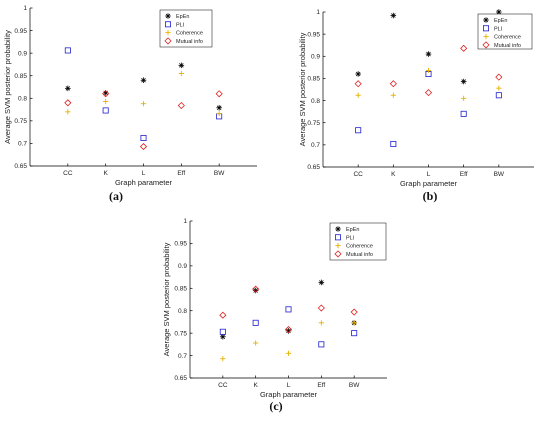 The height and width of the screenshot is (423, 550). I want to click on legend-box, so click(358, 241).